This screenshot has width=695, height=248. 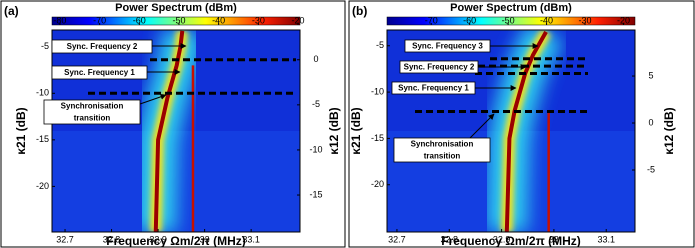 What do you see at coordinates (359, 11) in the screenshot?
I see `panel-label: (b)` at bounding box center [359, 11].